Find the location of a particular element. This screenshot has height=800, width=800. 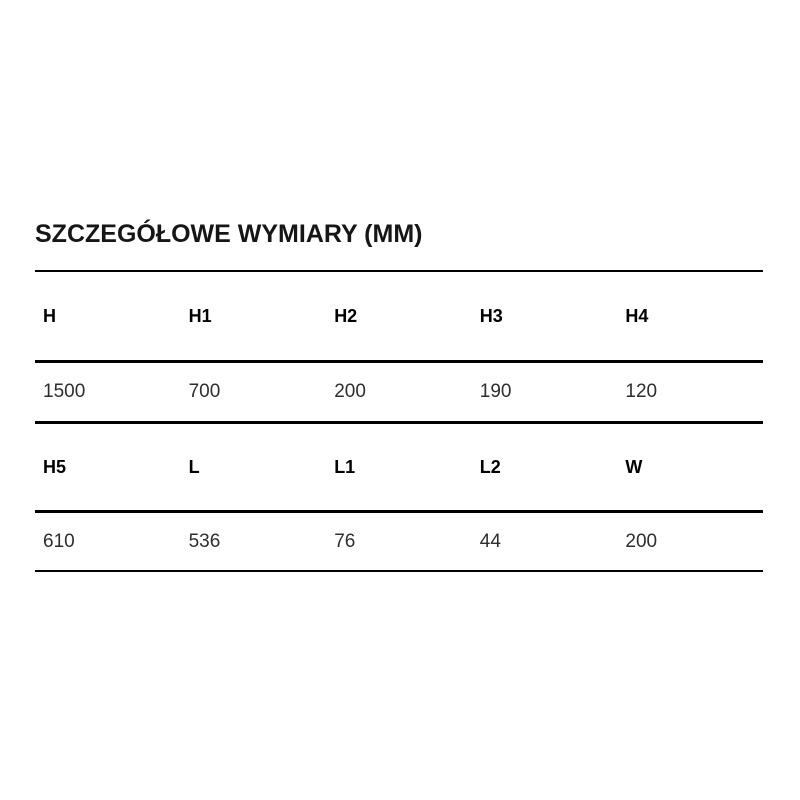

dimension-value: 610 is located at coordinates (59, 541).